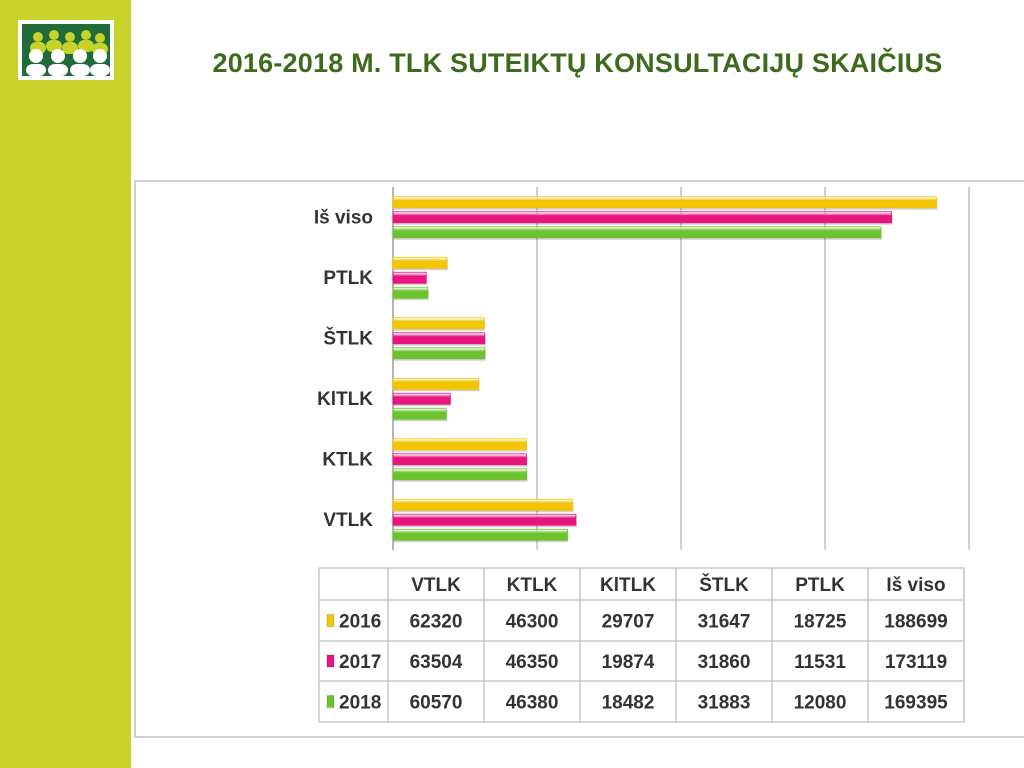 The height and width of the screenshot is (768, 1024). What do you see at coordinates (348, 338) in the screenshot?
I see `category-label: ŠTLK` at bounding box center [348, 338].